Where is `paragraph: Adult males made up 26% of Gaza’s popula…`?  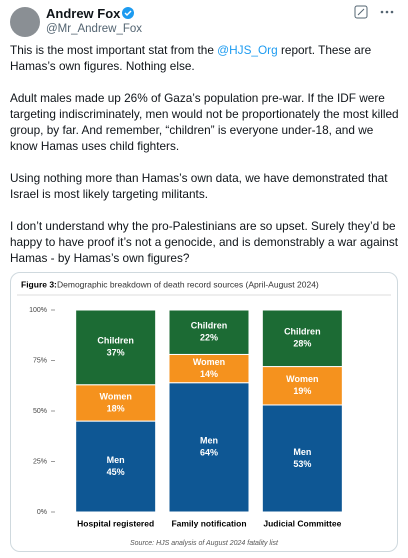
paragraph: Adult males made up 26% of Gaza’s popula… is located at coordinates (204, 122).